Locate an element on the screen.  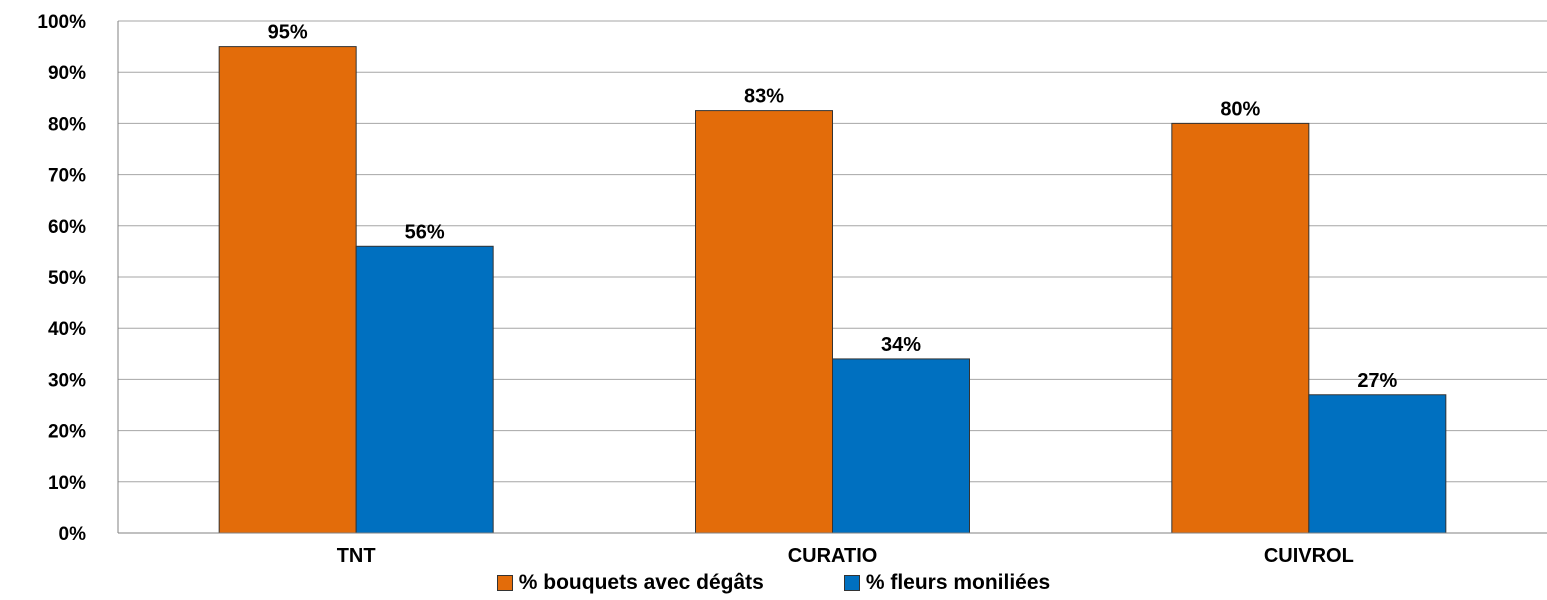
y-tick-label: 20% is located at coordinates (67, 432).